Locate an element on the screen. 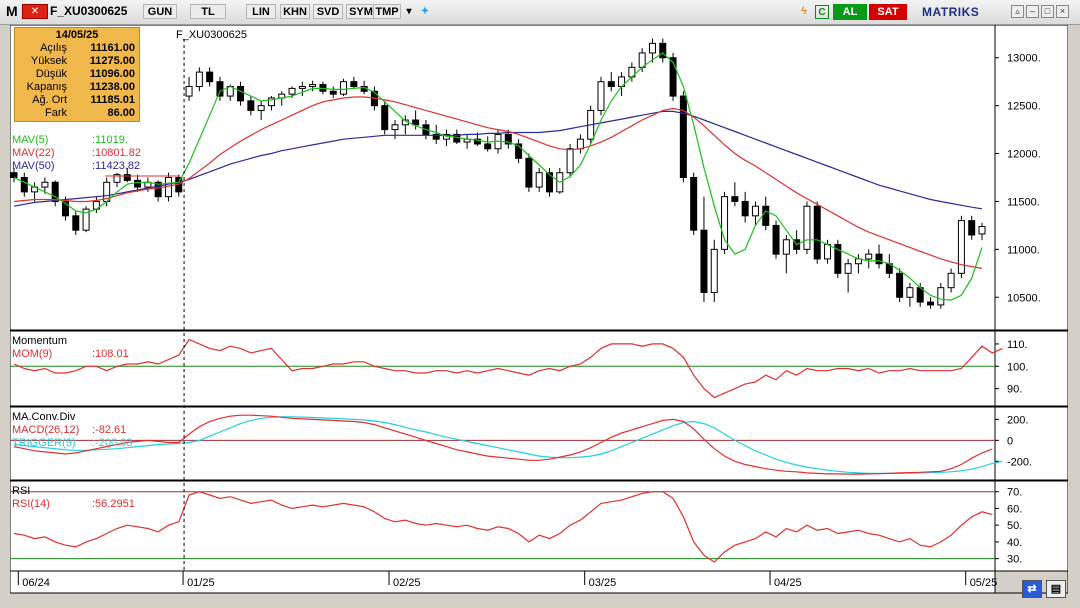 Image resolution: width=1080 pixels, height=608 pixels. y-tick-label: 110. is located at coordinates (1017, 345).